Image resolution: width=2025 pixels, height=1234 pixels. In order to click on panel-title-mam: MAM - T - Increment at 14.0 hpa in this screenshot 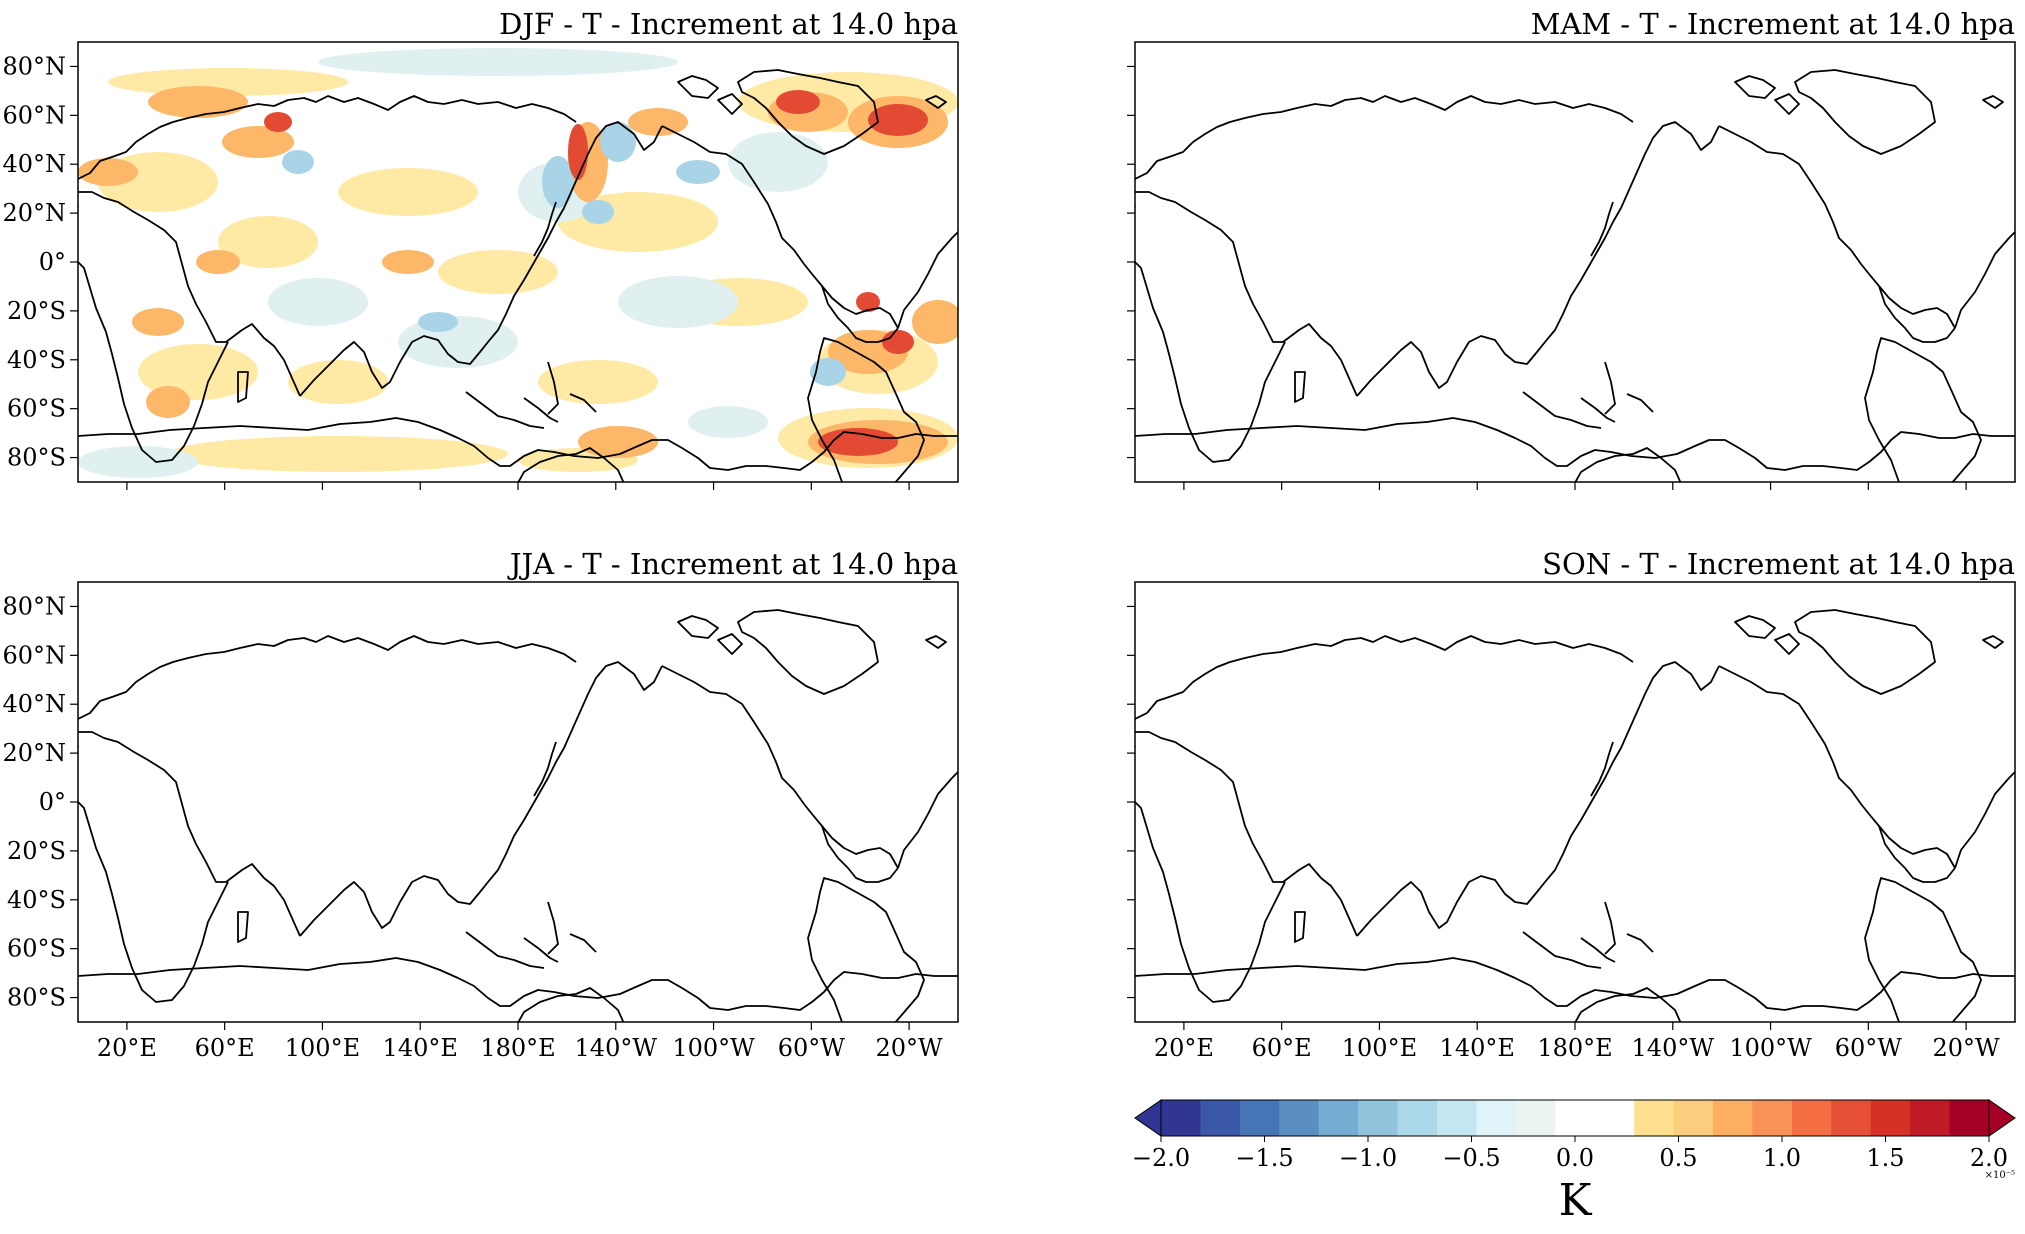, I will do `click(1773, 24)`.